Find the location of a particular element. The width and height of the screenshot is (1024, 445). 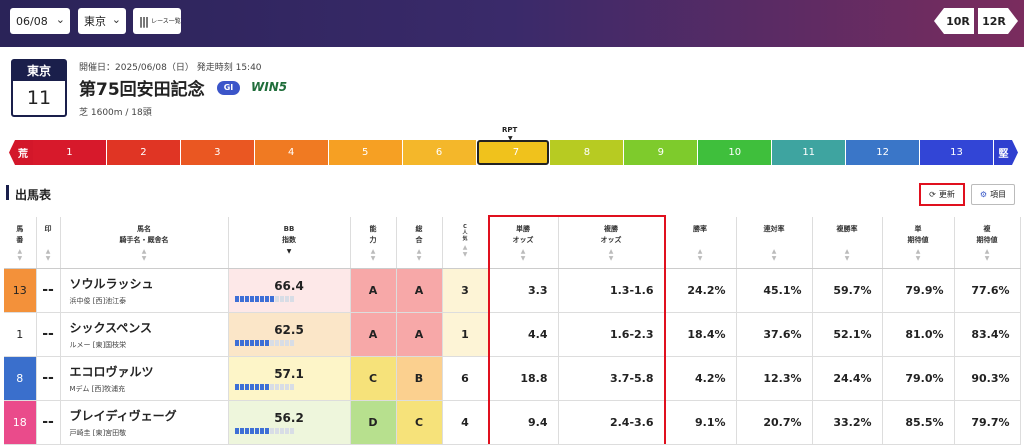

horse-name: エコロヴァルツ is located at coordinates (111, 371).